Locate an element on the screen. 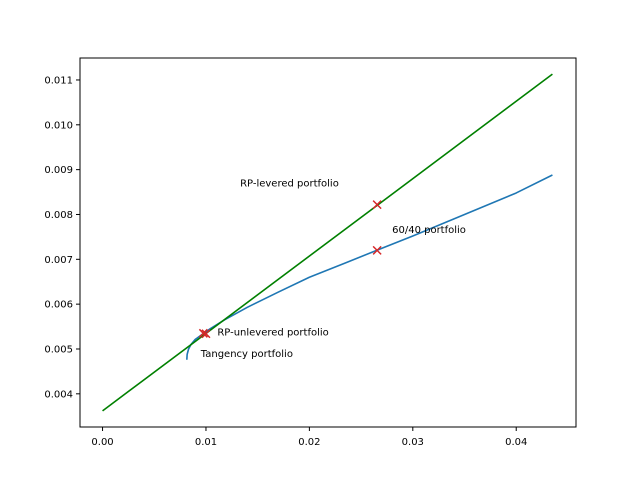 This screenshot has width=640, height=480. x-tick-label: 0.04 is located at coordinates (516, 442).